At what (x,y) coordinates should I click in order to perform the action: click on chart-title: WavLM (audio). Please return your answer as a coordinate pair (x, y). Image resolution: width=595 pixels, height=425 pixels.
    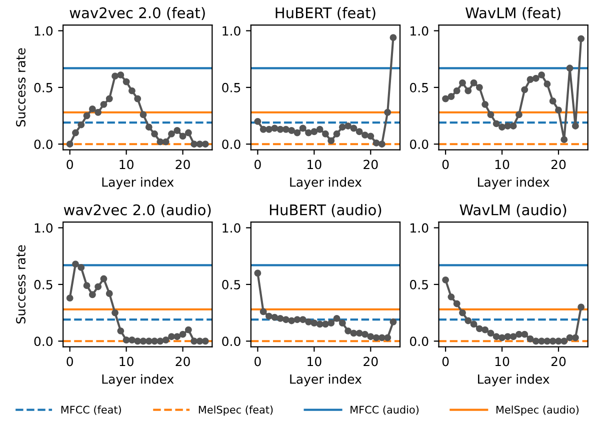
    Looking at the image, I should click on (513, 211).